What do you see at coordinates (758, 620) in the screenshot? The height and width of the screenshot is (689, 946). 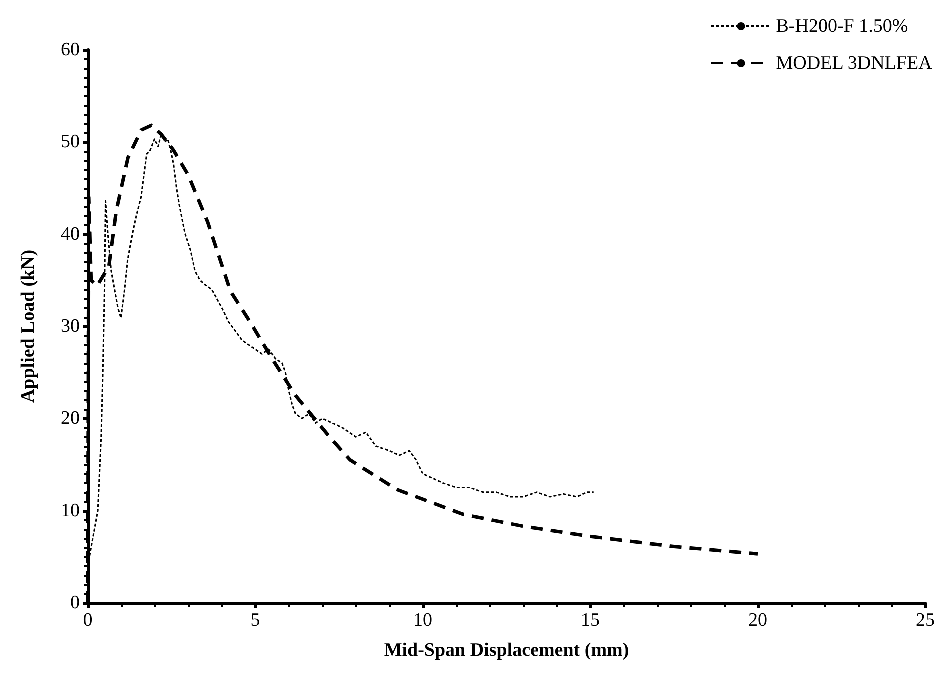 I see `x-tick-label: 20` at bounding box center [758, 620].